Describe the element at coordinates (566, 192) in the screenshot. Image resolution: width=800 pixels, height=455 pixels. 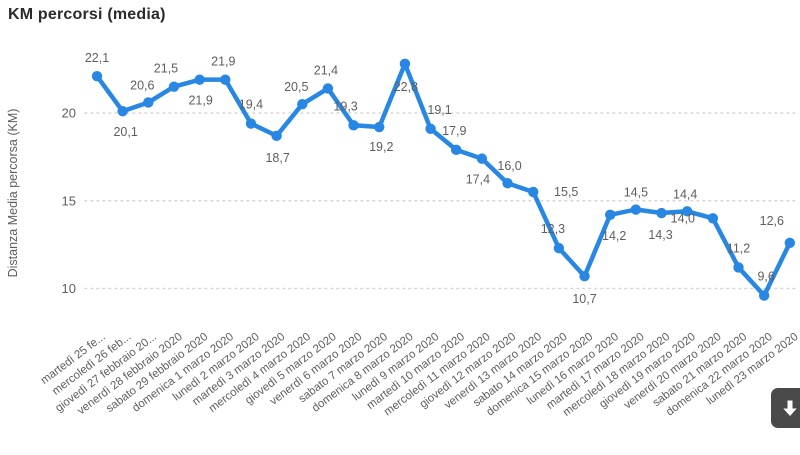
I see `data-label: 15,5` at that location.